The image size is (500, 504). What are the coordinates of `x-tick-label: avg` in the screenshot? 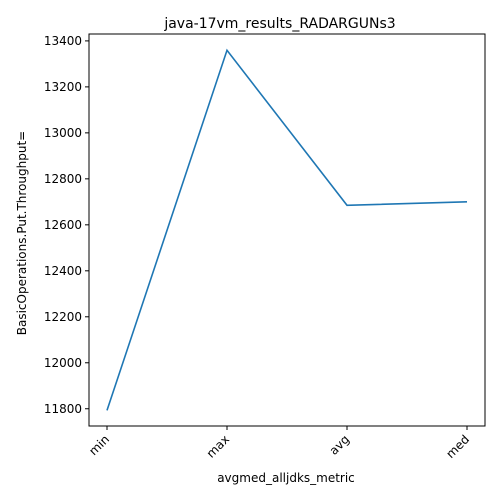 It's located at (340, 445).